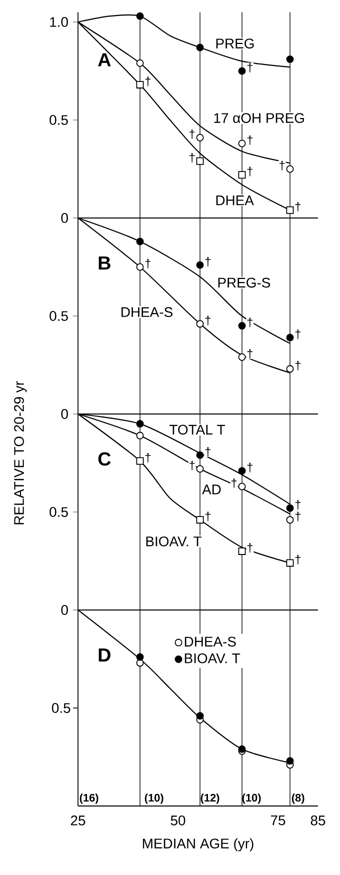  Describe the element at coordinates (178, 821) in the screenshot. I see `x-tick-label: 50` at that location.